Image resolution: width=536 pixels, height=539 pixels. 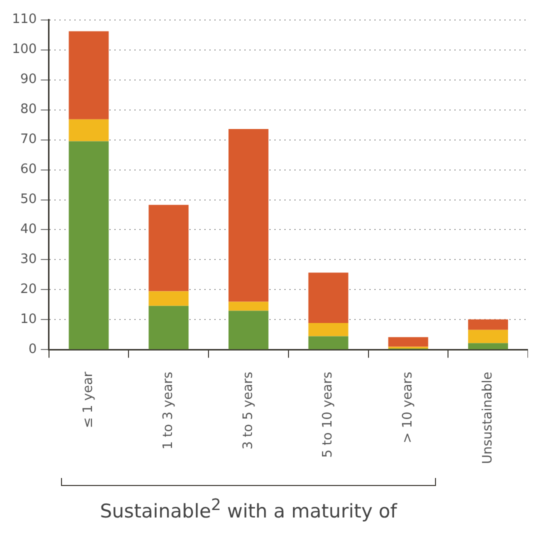 What do you see at coordinates (248, 410) in the screenshot?
I see `x-tick-label: 3 to 5 years` at bounding box center [248, 410].